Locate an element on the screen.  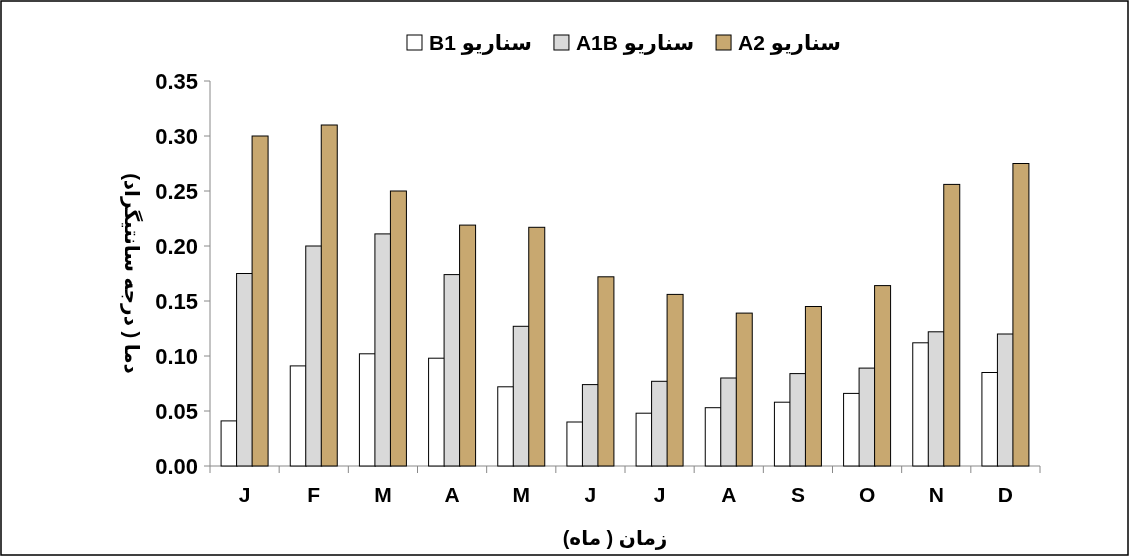
legend-label: سناریو A2 is located at coordinates (790, 43).